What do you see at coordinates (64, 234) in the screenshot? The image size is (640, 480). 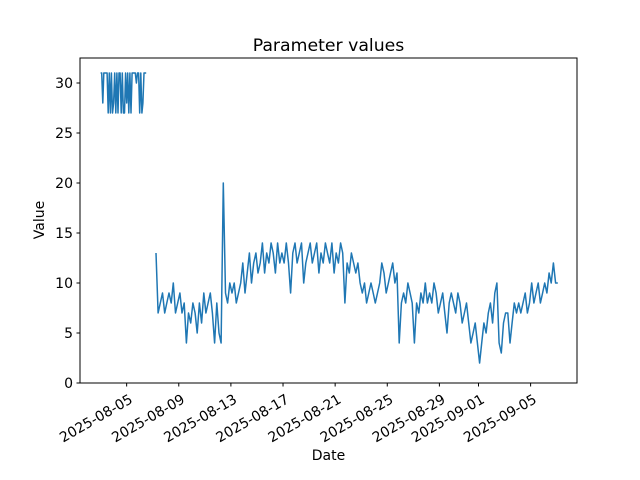 I see `y-tick-label: 15` at bounding box center [64, 234].